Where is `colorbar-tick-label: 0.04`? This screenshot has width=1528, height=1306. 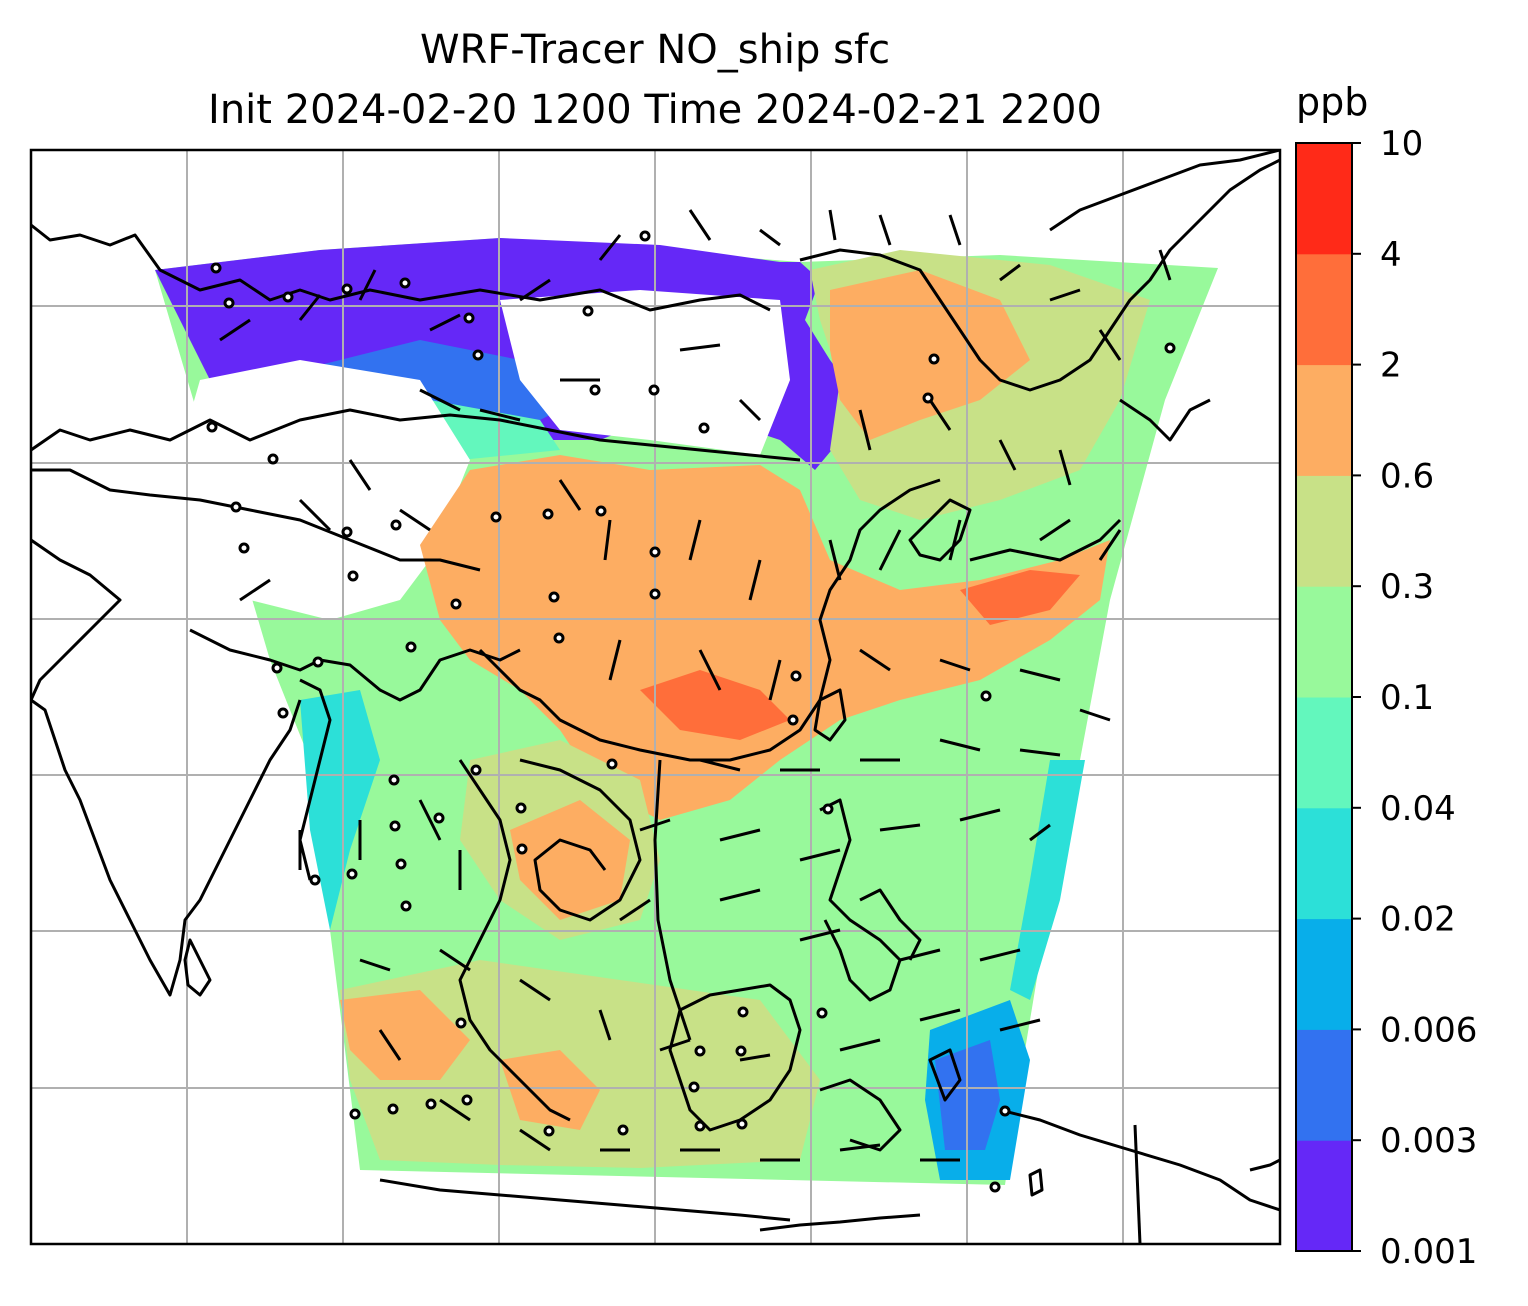 colorbar-tick-label: 0.04 is located at coordinates (1418, 809).